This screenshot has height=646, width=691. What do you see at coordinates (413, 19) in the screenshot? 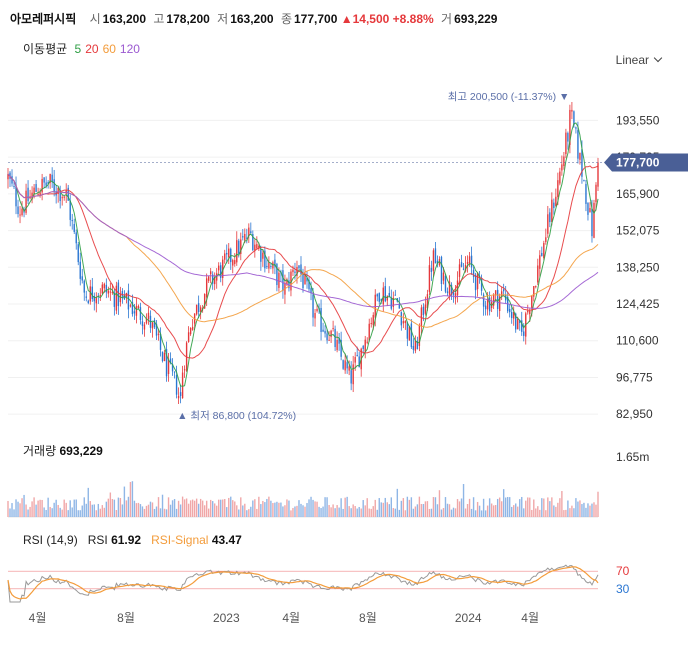
I see `change-pct: +8.88%` at bounding box center [413, 19].